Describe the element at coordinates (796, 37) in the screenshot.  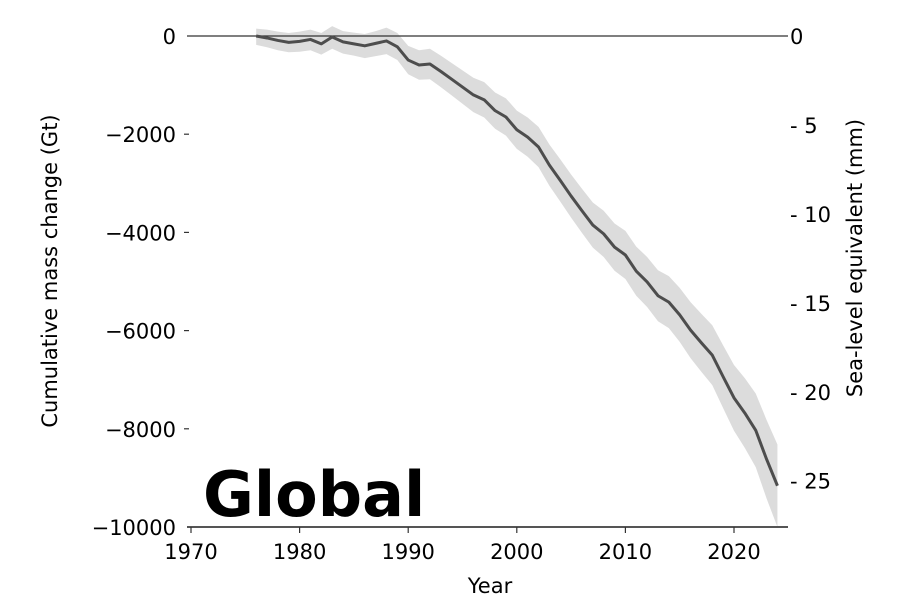
I see `y-right-tick-label: 0` at that location.